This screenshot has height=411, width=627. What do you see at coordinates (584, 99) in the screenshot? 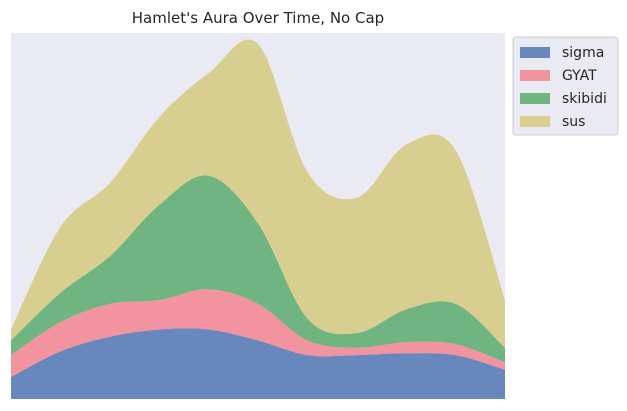
I see `legend-label-skibidi: skibidi` at bounding box center [584, 99].